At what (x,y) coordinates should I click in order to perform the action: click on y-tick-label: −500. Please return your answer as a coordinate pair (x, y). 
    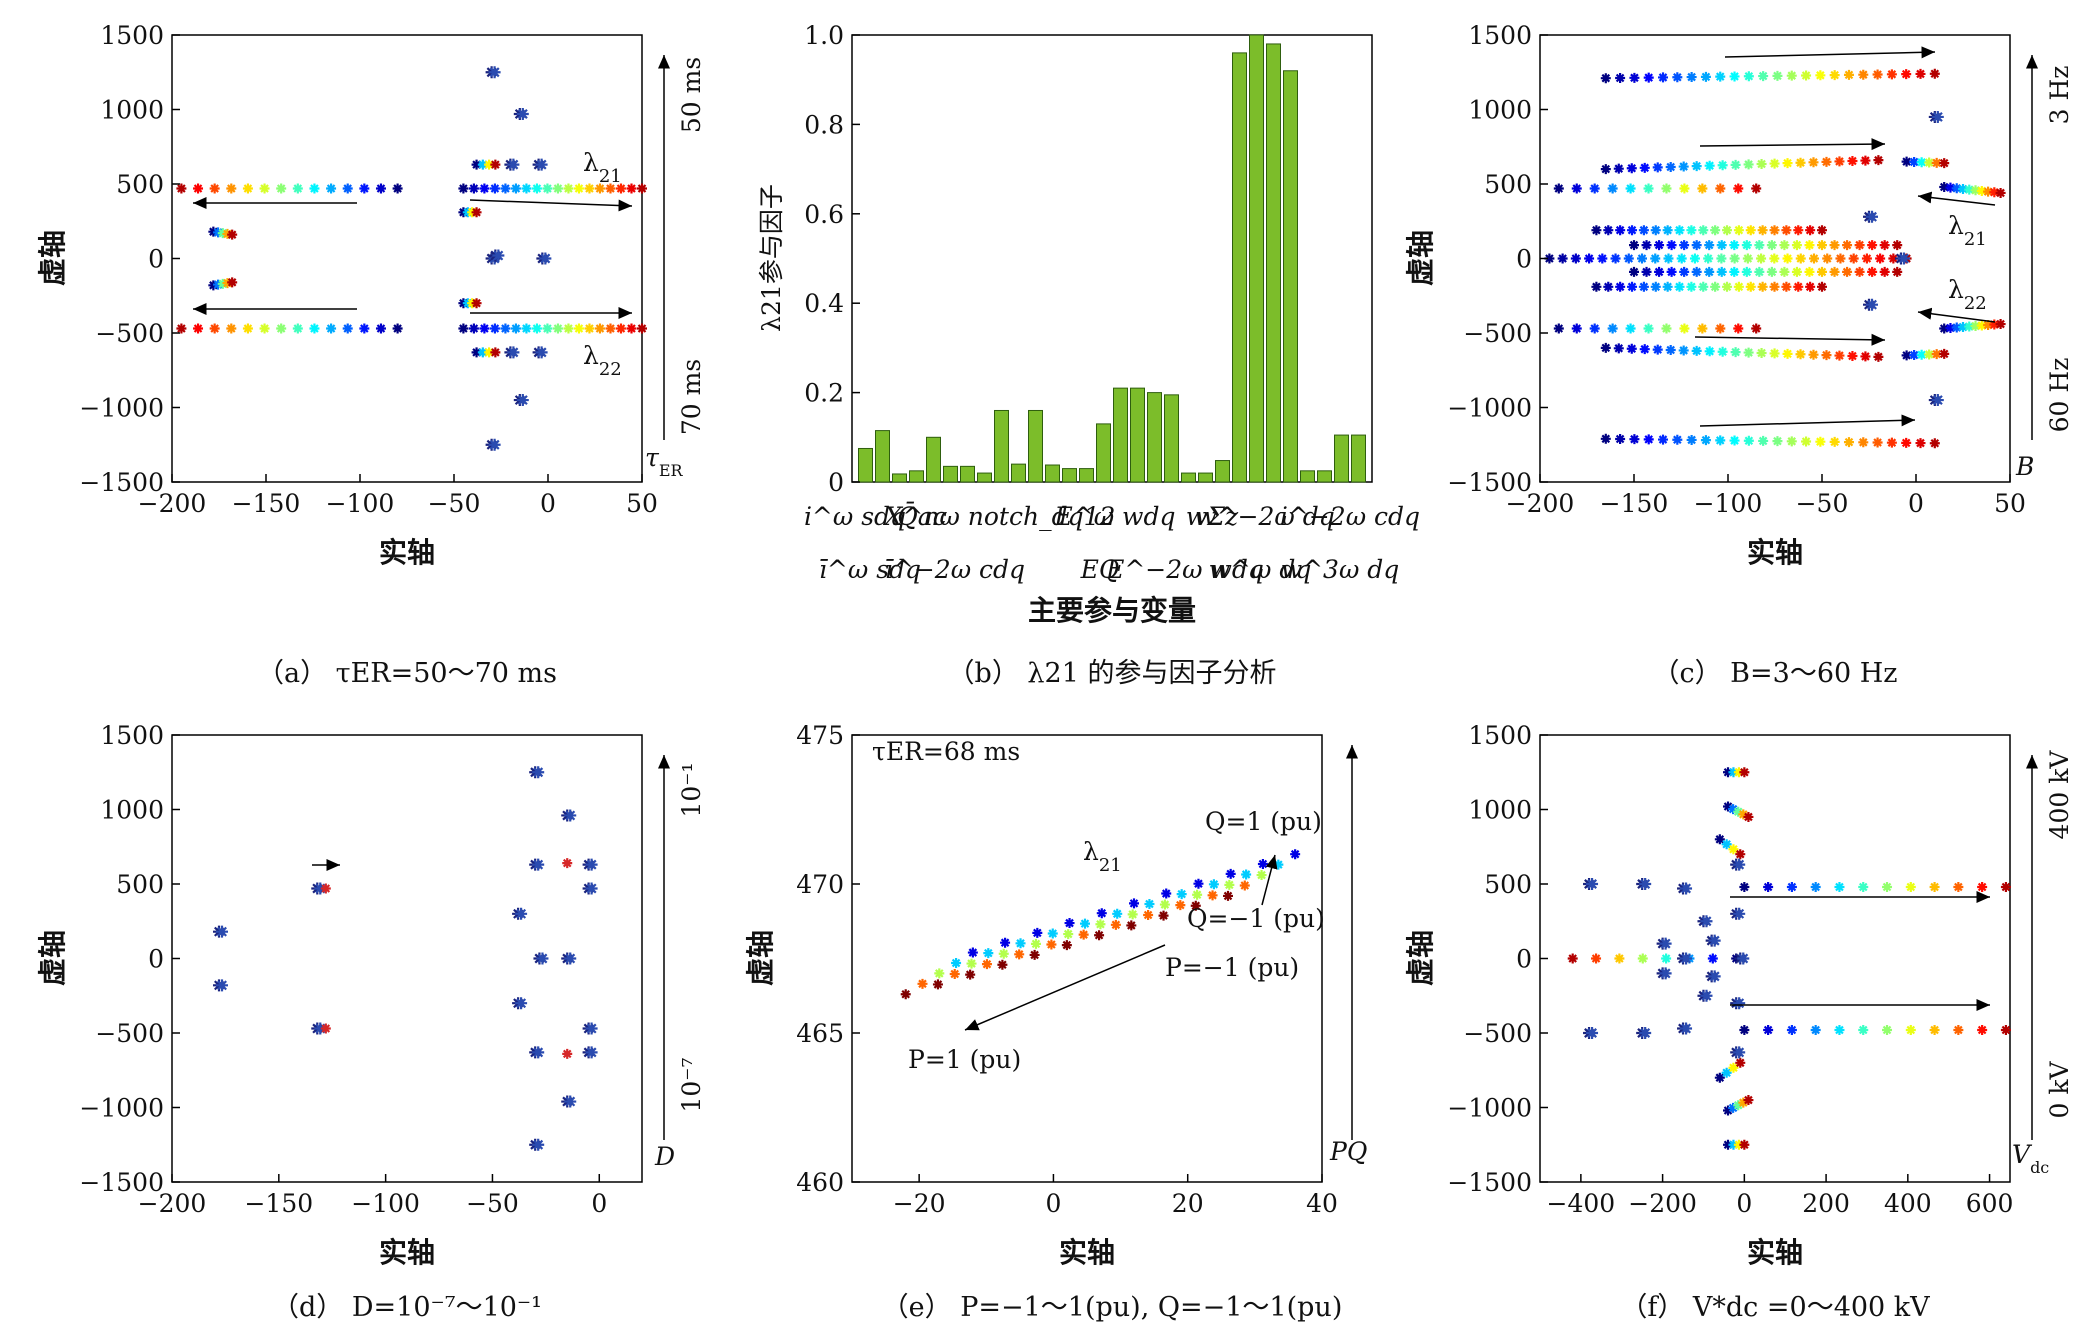
    Looking at the image, I should click on (129, 333).